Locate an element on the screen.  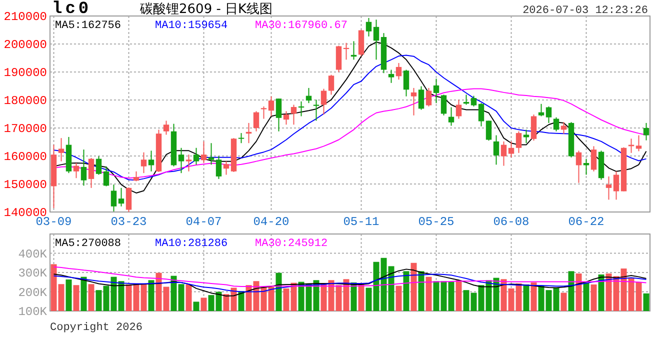
chart-title: 碳酸锂2609 - 日K线图 is located at coordinates (206, 9).